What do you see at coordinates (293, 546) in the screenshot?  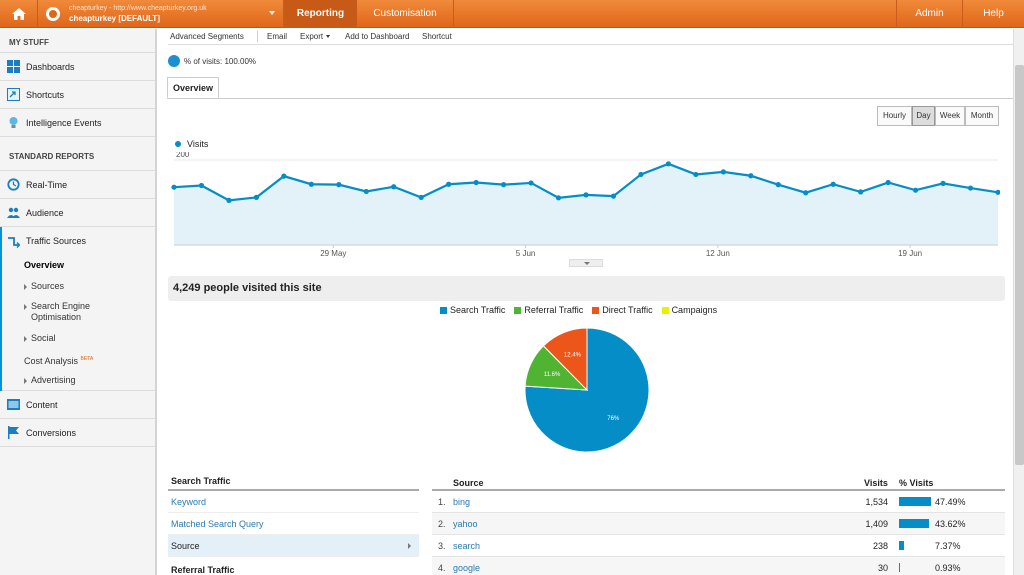 I see `source-link: Source` at bounding box center [293, 546].